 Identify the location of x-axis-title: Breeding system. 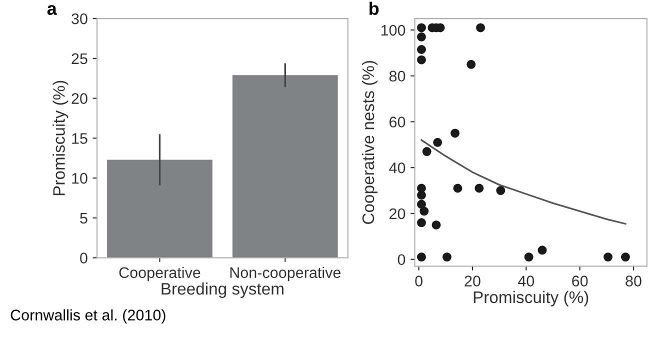
(223, 290).